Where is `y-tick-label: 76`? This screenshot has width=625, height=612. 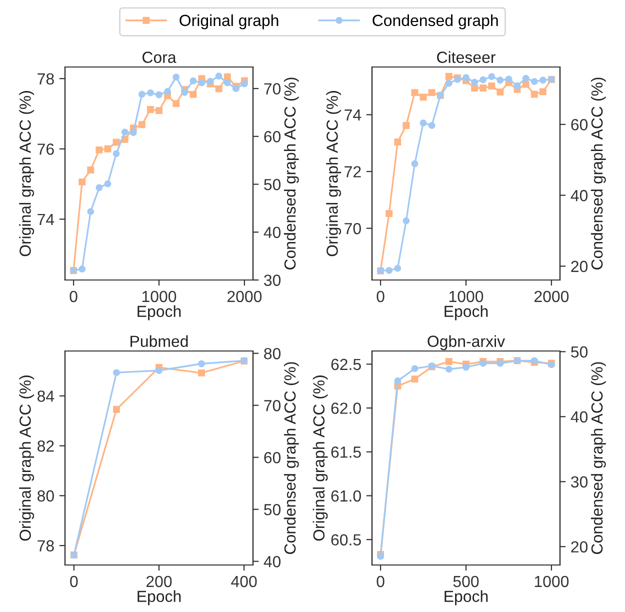
y-tick-label: 76 is located at coordinates (46, 149).